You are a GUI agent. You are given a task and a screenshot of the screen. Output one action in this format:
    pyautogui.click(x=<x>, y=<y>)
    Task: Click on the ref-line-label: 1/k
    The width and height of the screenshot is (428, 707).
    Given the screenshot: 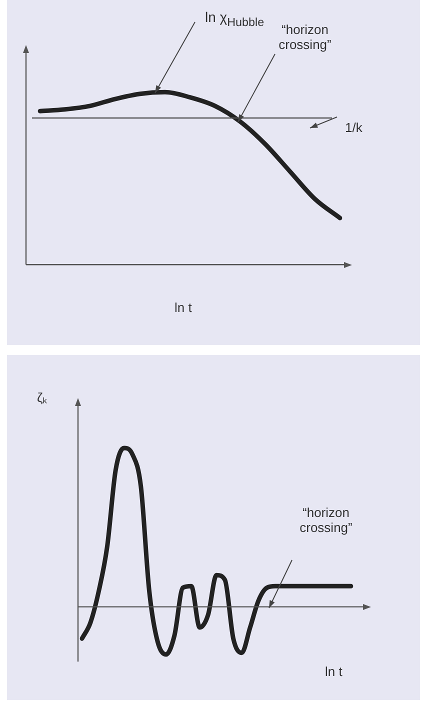 What is the action you would take?
    pyautogui.click(x=353, y=127)
    